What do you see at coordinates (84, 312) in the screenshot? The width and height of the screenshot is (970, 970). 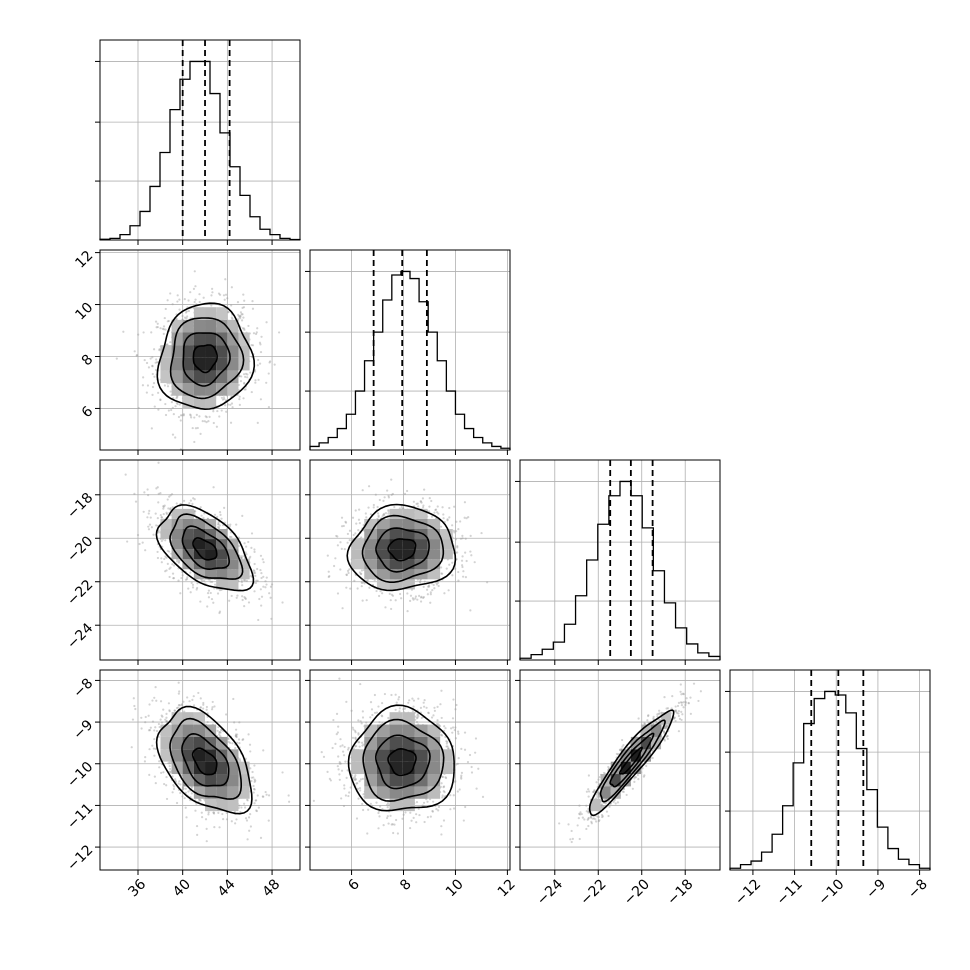 I see `y-tick-label: 10` at bounding box center [84, 312].